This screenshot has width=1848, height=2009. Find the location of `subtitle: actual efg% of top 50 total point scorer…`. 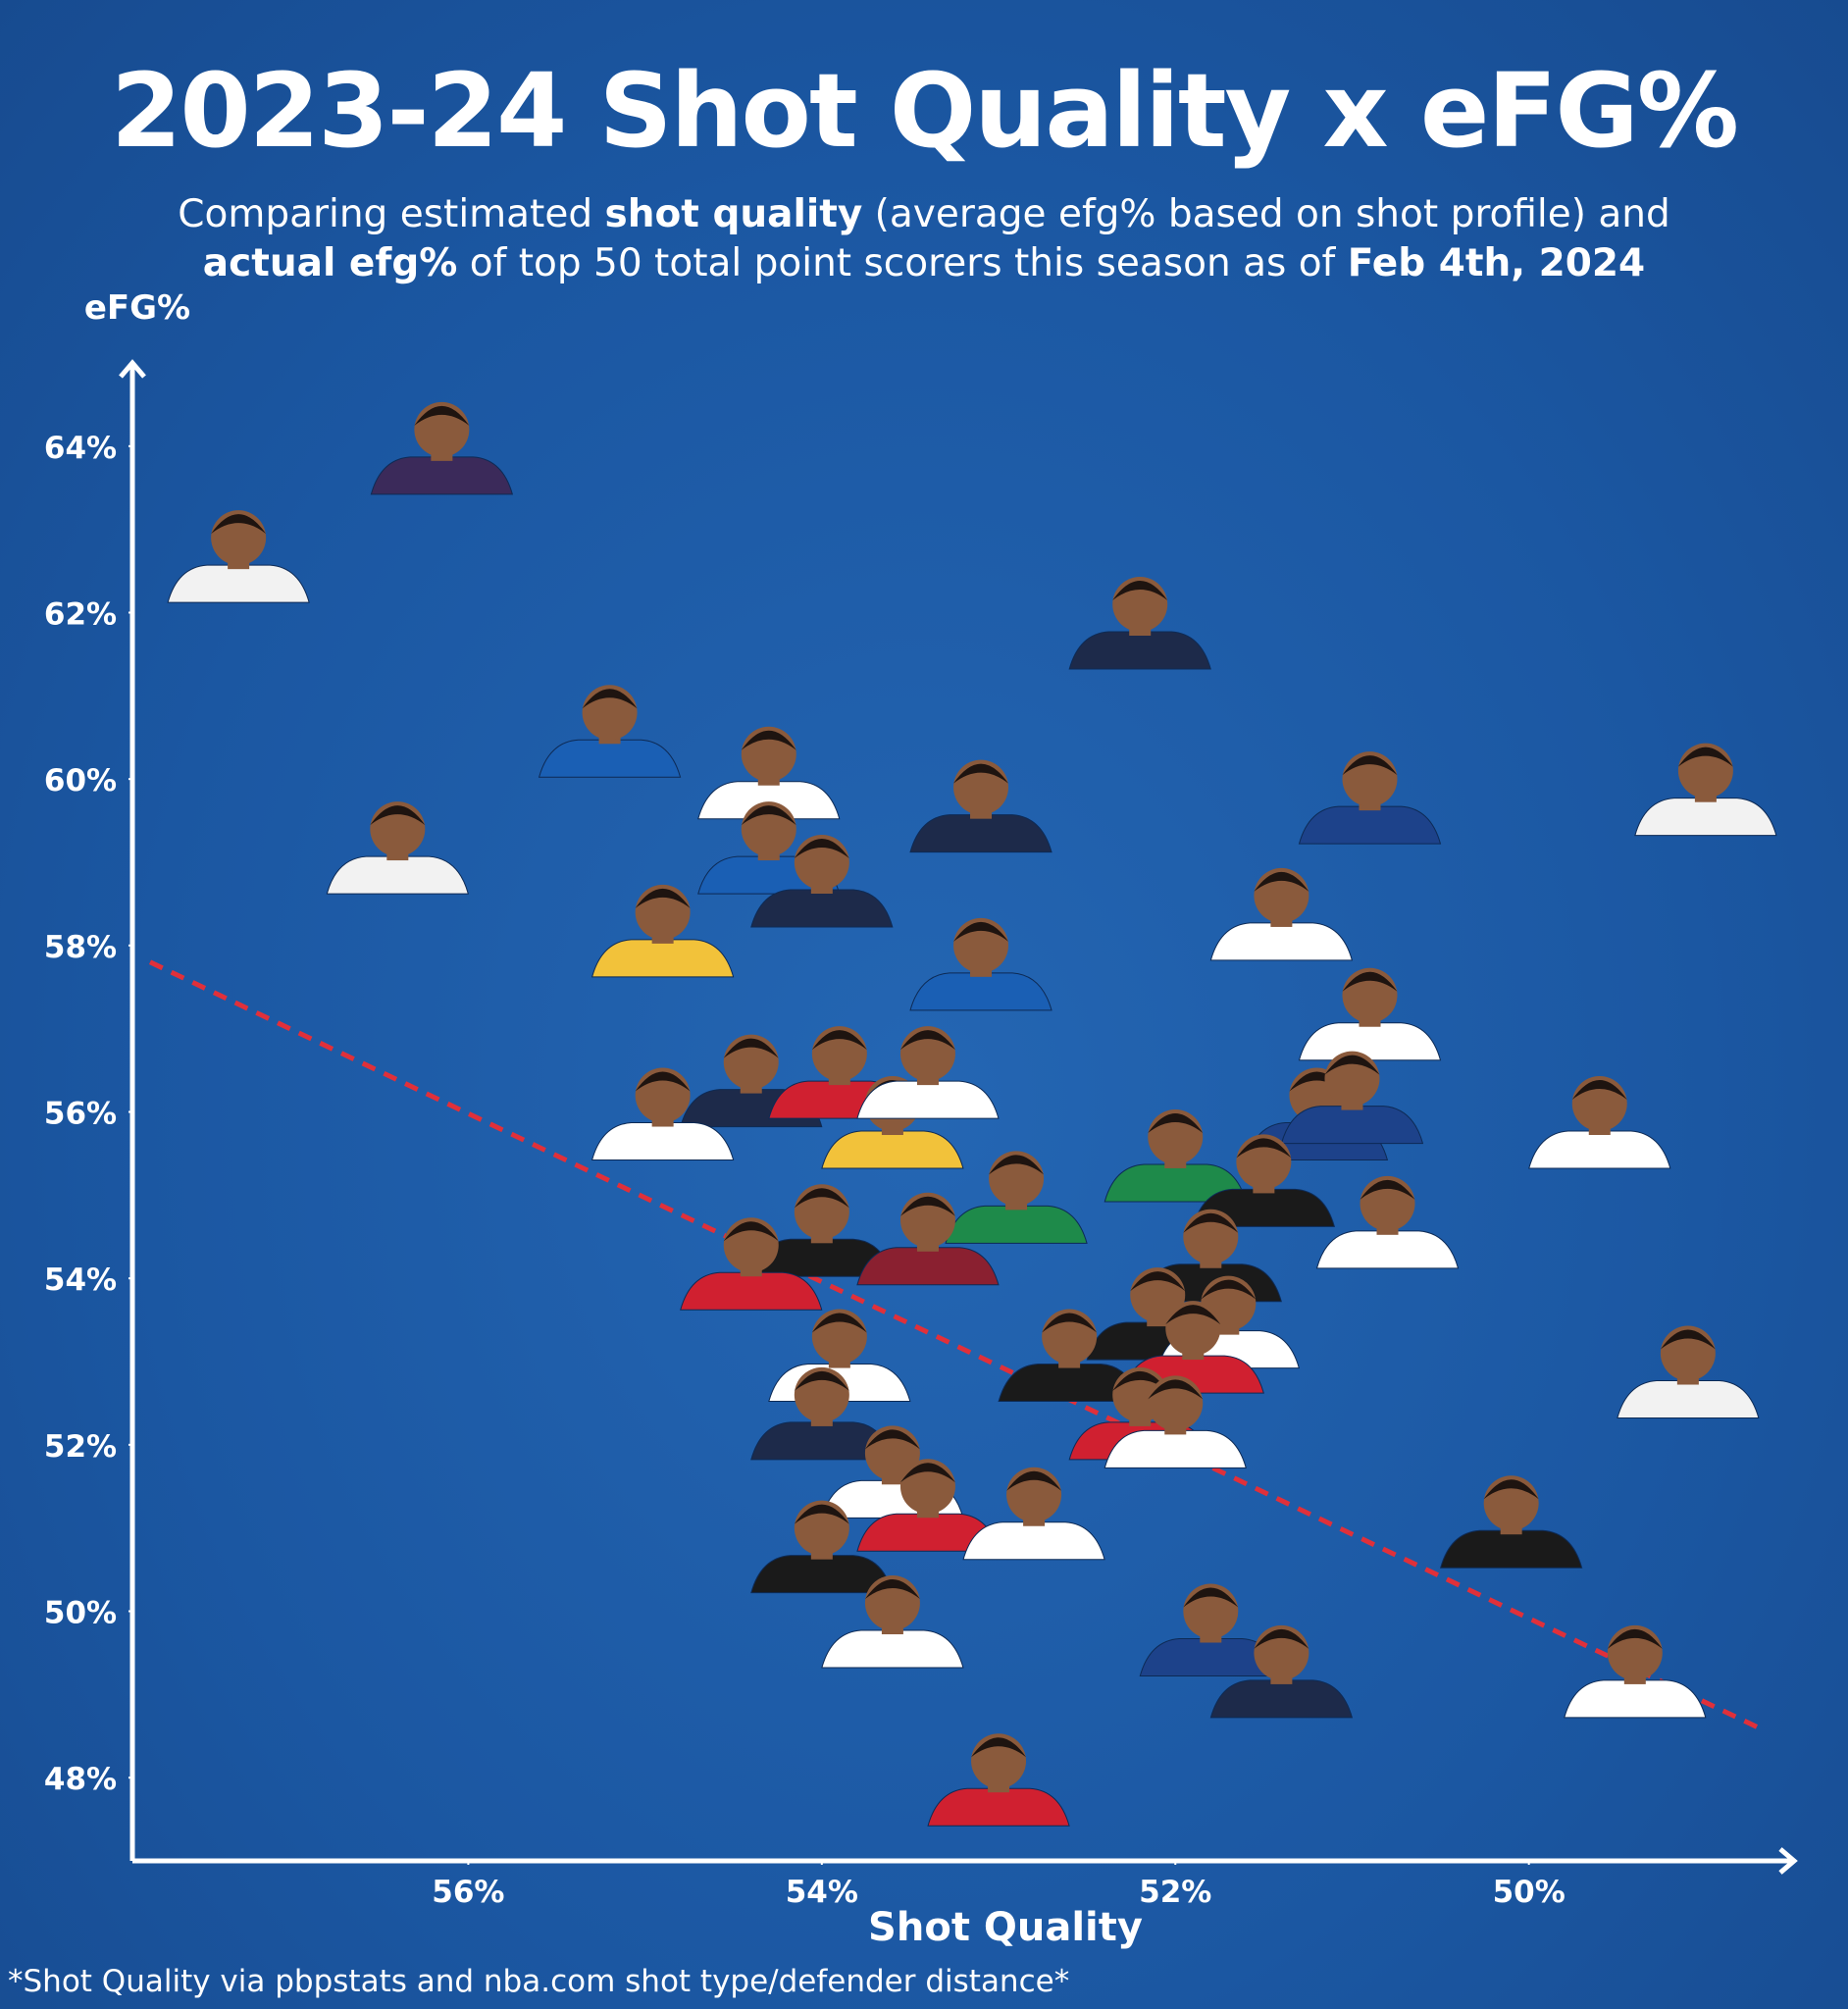

subtitle: actual efg% of top 50 total point scorer… is located at coordinates (924, 263).